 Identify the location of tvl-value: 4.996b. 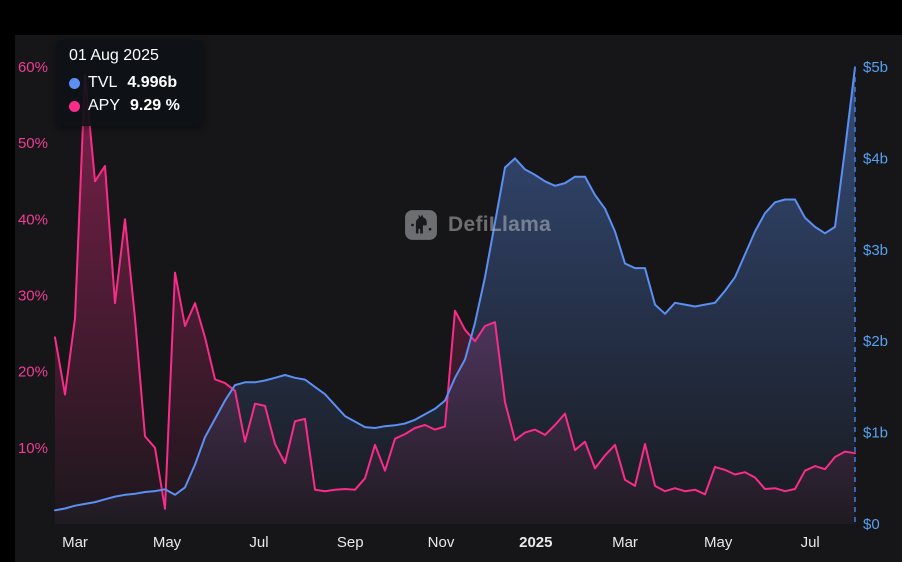
(152, 82).